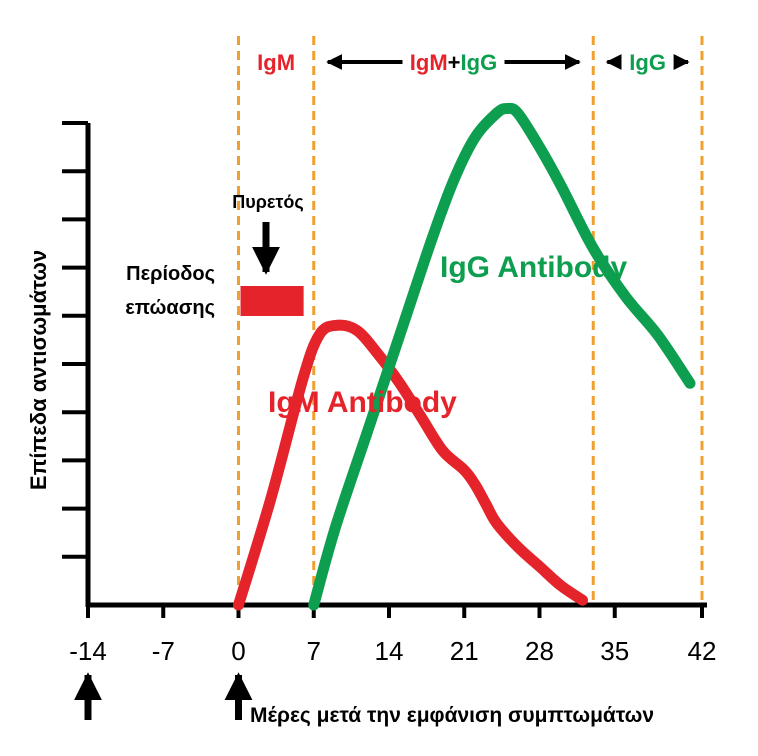 The width and height of the screenshot is (758, 756). I want to click on y-axis-label: Επίπεδα αντισωμάτων, so click(38, 370).